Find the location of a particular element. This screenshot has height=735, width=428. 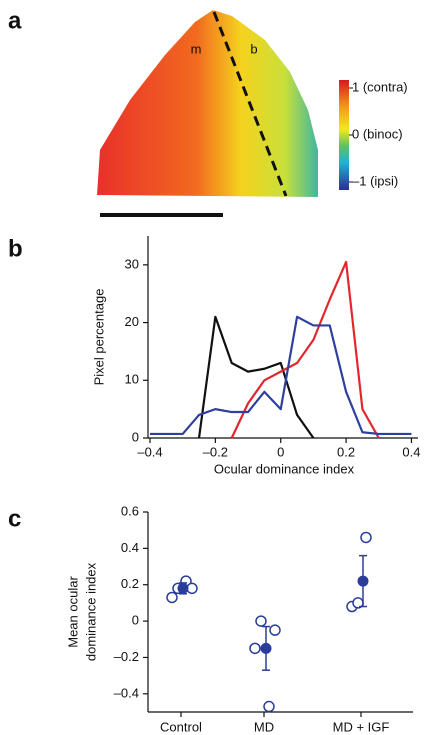

x-tick-label: –0.4 is located at coordinates (149, 451).